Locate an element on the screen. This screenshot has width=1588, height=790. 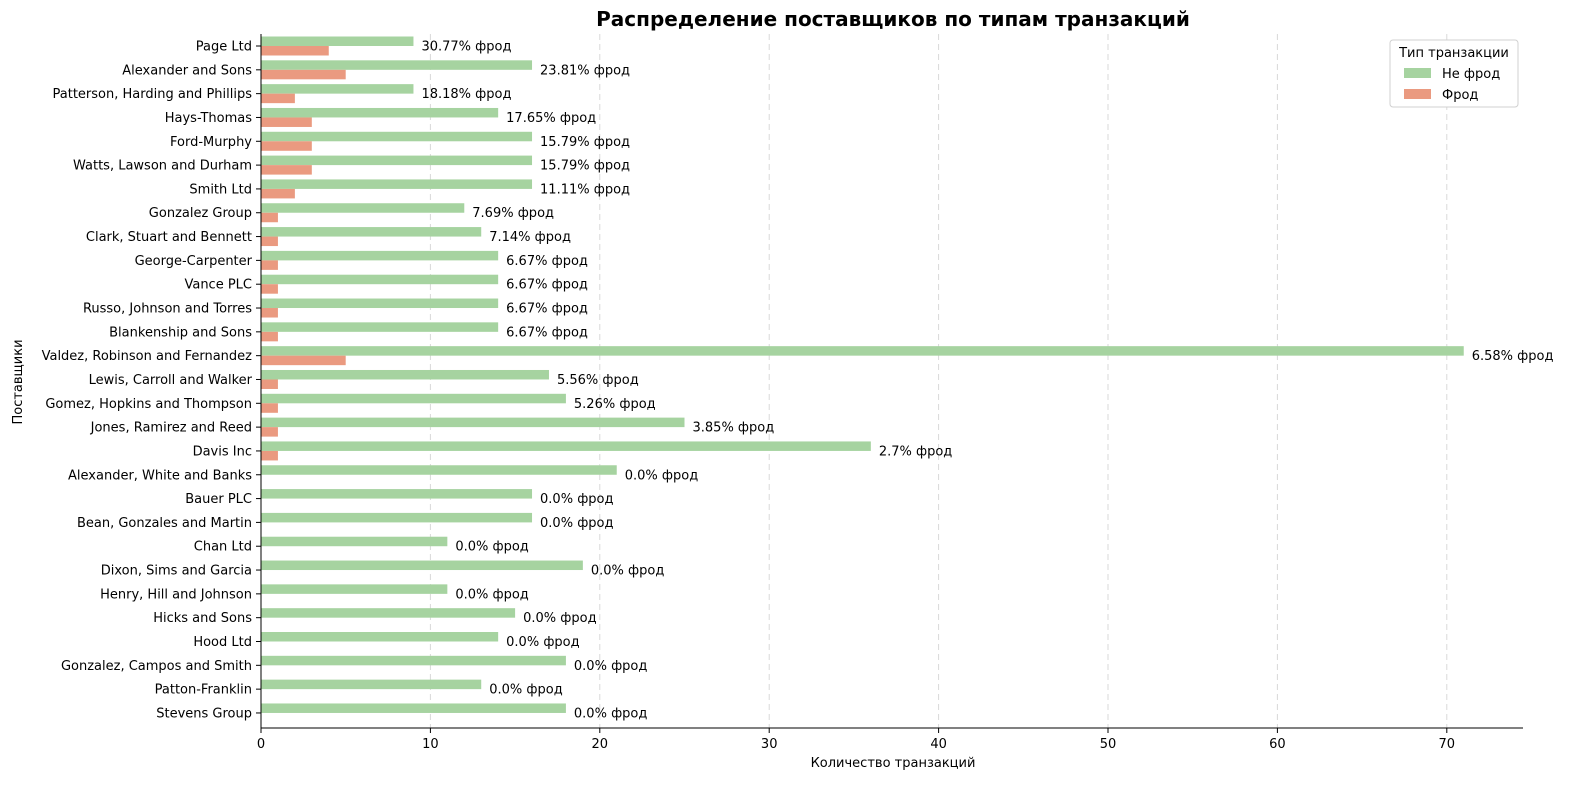
y-tick-label: Page Ltd is located at coordinates (224, 47).